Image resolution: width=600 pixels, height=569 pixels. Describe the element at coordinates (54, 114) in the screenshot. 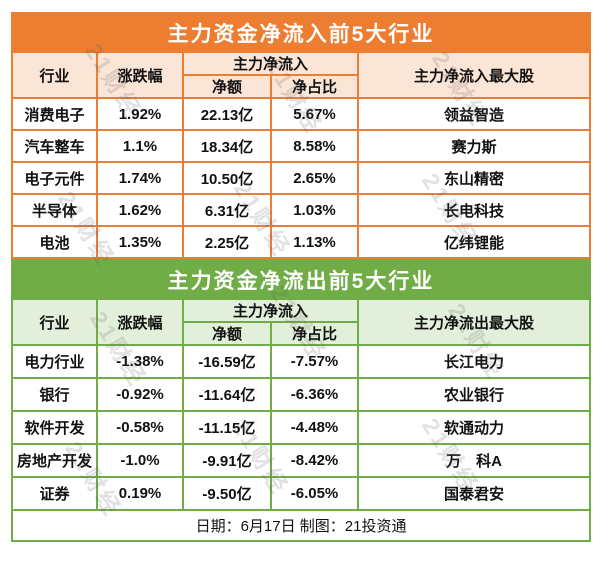

I see `industry-cell: 消费电子` at that location.